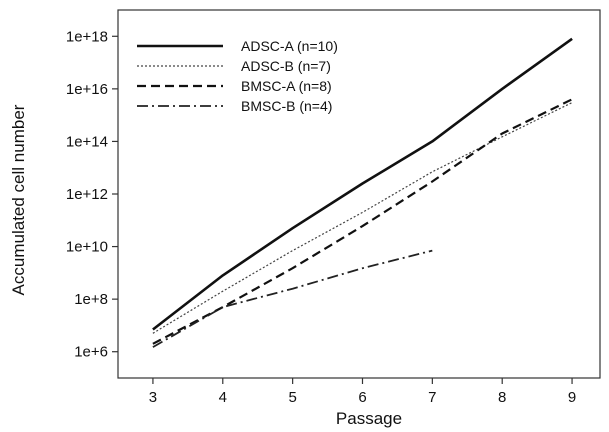 The height and width of the screenshot is (432, 609). I want to click on y-tick-label: 1e+6, so click(91, 352).